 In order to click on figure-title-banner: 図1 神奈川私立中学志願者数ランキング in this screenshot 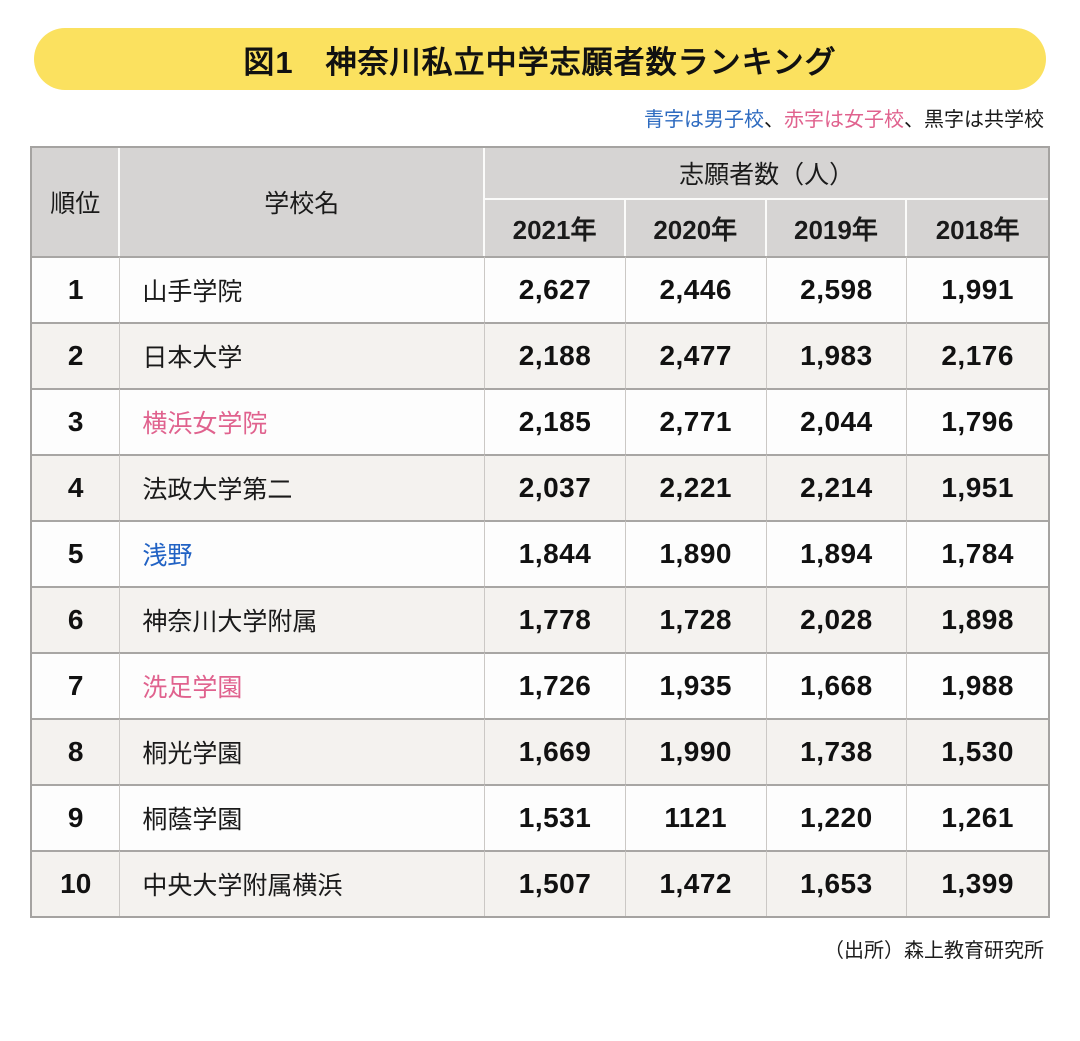, I will do `click(540, 59)`.